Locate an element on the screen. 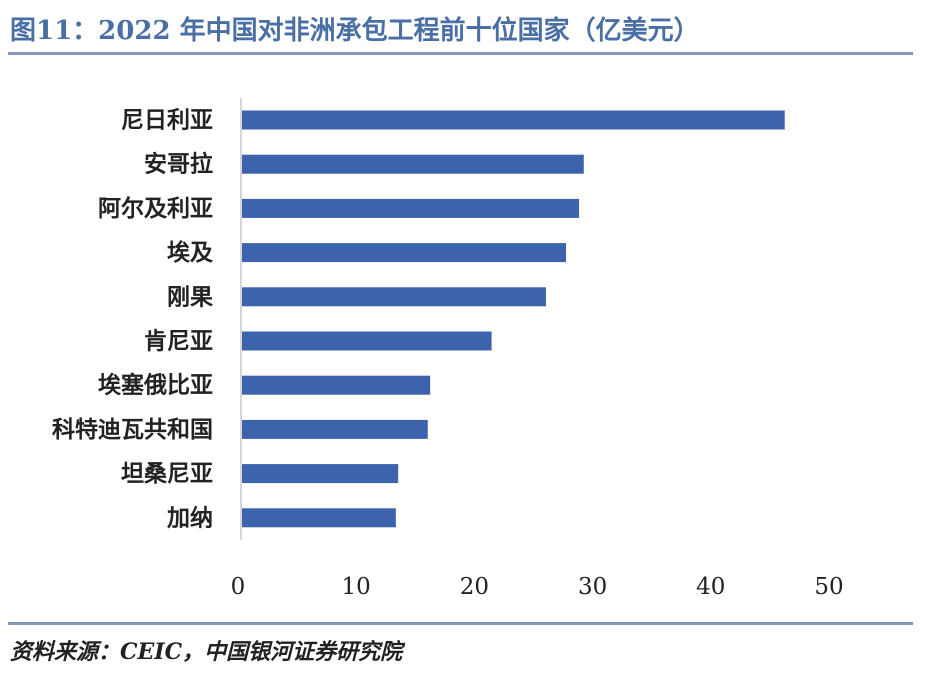  source-note: 资料来源：CEIC，中国银河证券研究院 is located at coordinates (206, 652).